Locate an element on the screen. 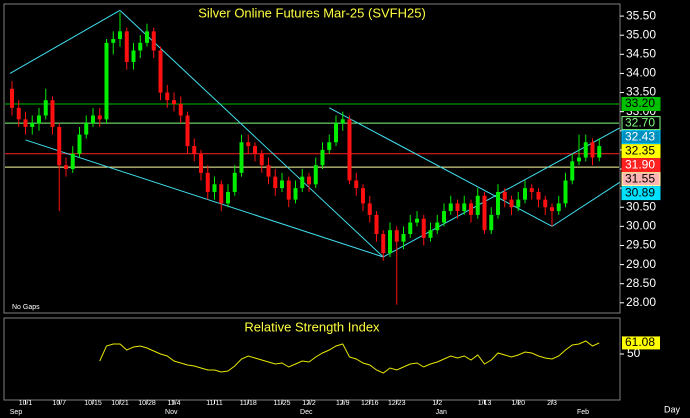 This screenshot has height=418, width=690. rsi-line is located at coordinates (349, 357).